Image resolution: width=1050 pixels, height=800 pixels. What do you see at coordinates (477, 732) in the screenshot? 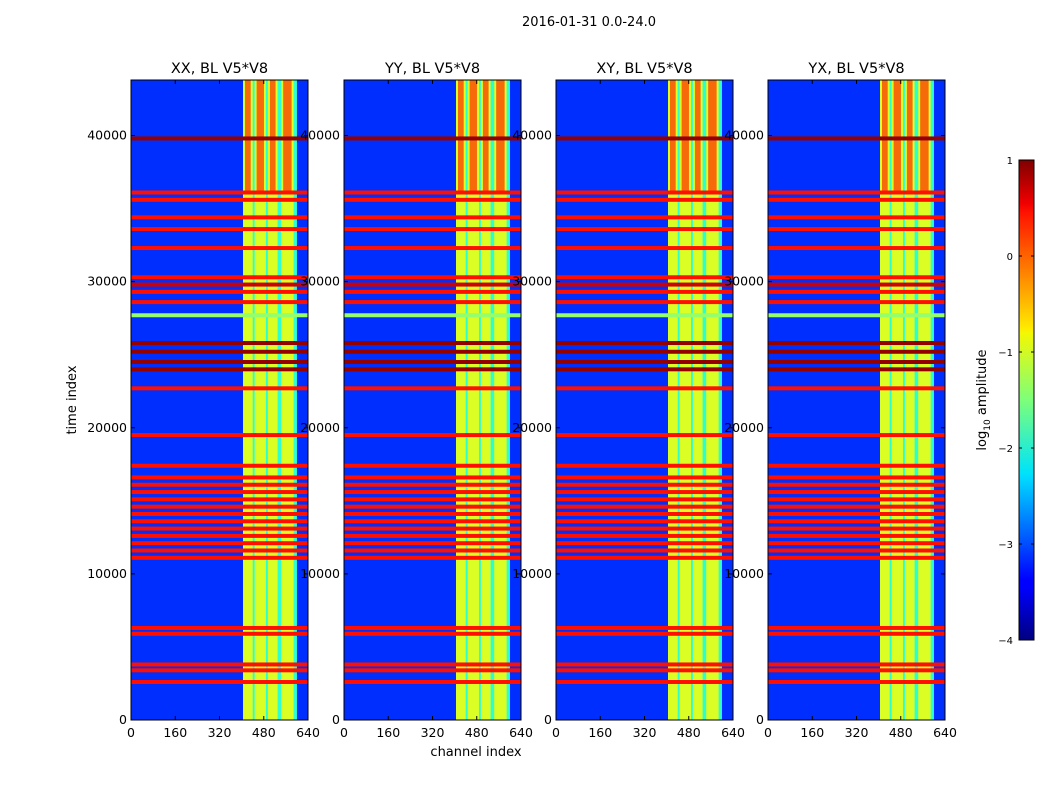
I see `x-tick-label: 480` at bounding box center [477, 732].